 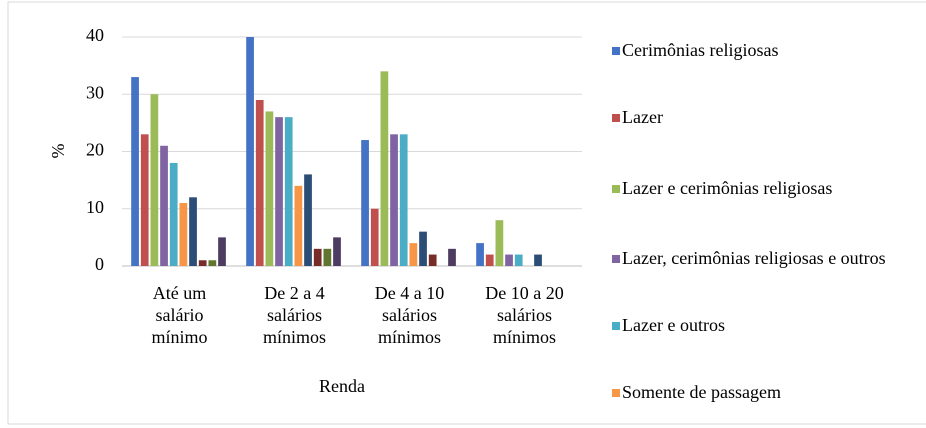 What do you see at coordinates (754, 258) in the screenshot?
I see `legend-label: Lazer, cerimônias religiosas e outros` at bounding box center [754, 258].